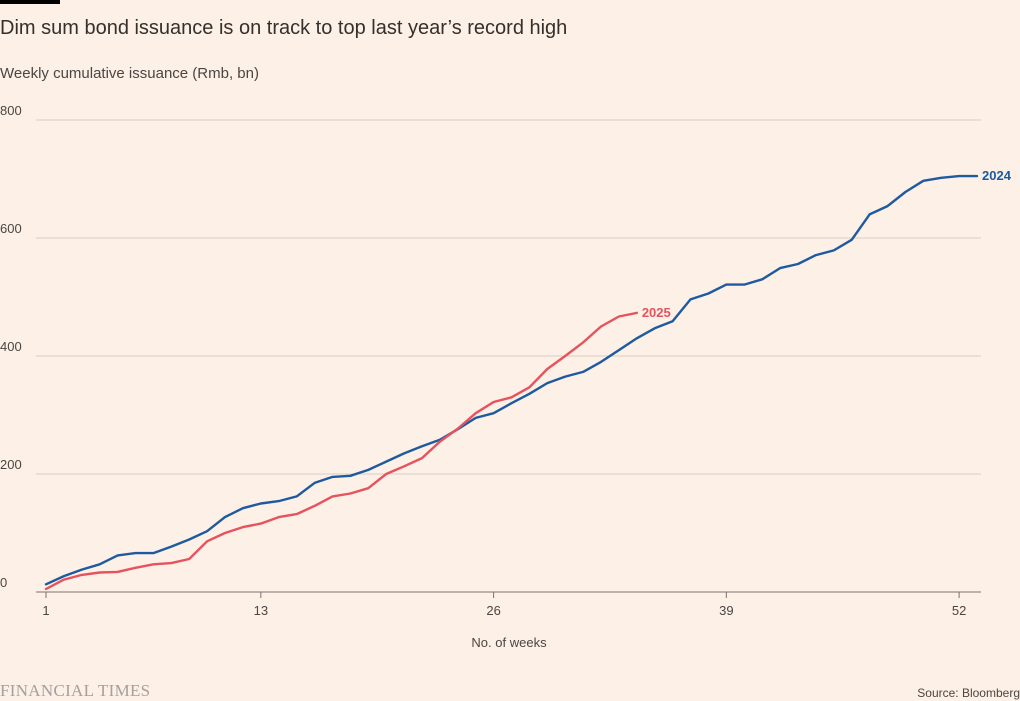 This screenshot has width=1020, height=701. What do you see at coordinates (493, 610) in the screenshot?
I see `x-tick-label: 26` at bounding box center [493, 610].